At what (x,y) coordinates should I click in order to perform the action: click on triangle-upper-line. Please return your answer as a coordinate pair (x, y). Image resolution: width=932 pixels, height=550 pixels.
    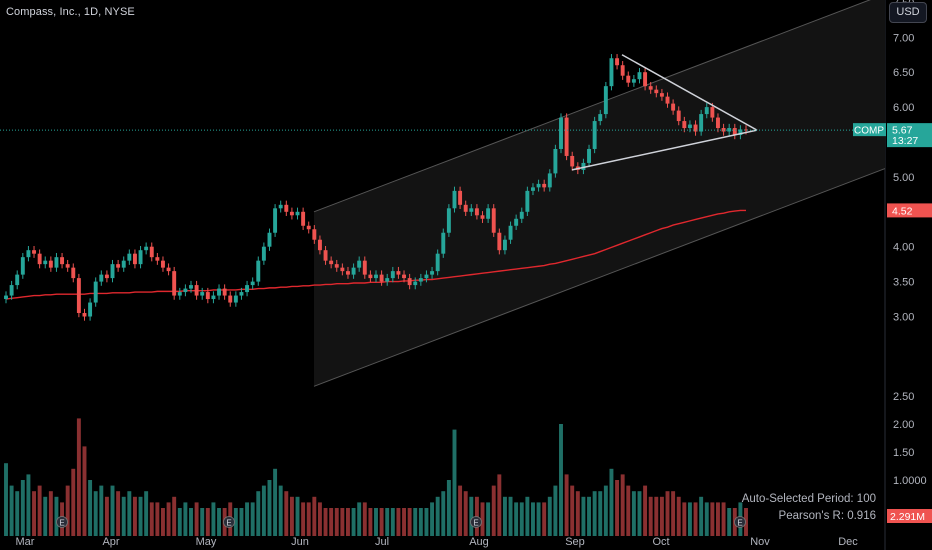
    Looking at the image, I should click on (689, 92).